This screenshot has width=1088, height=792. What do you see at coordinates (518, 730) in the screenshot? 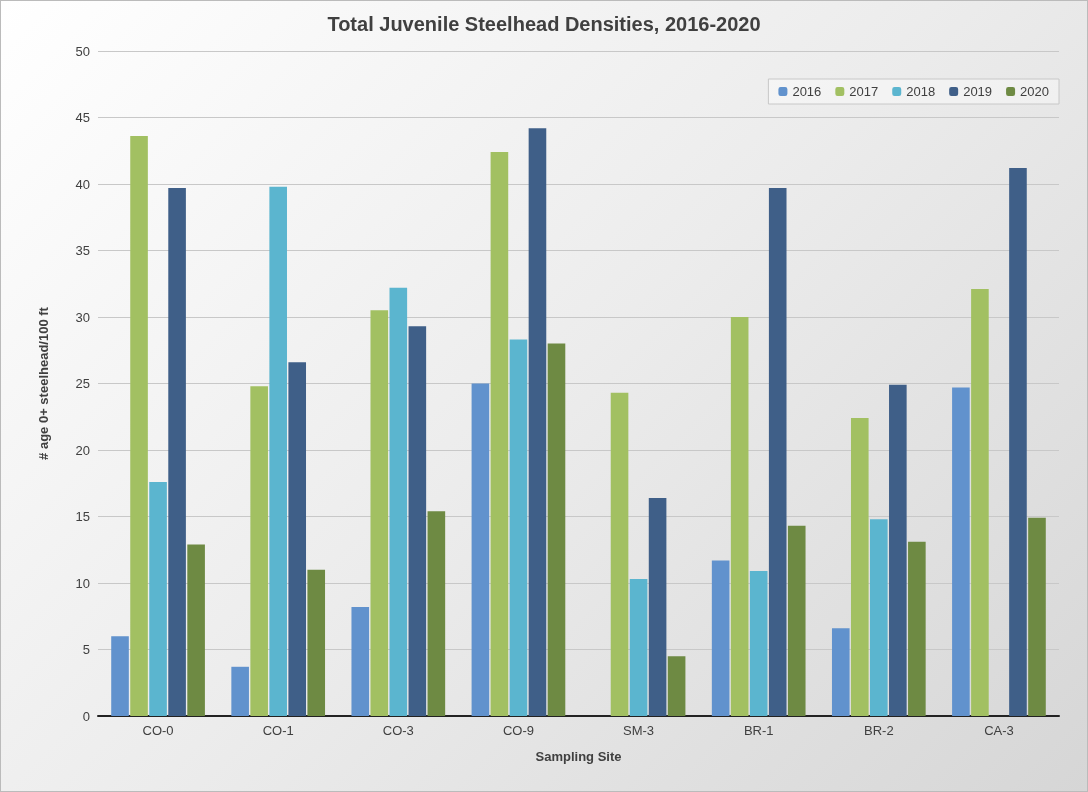
I see `x-tick-label: CO-9` at bounding box center [518, 730].